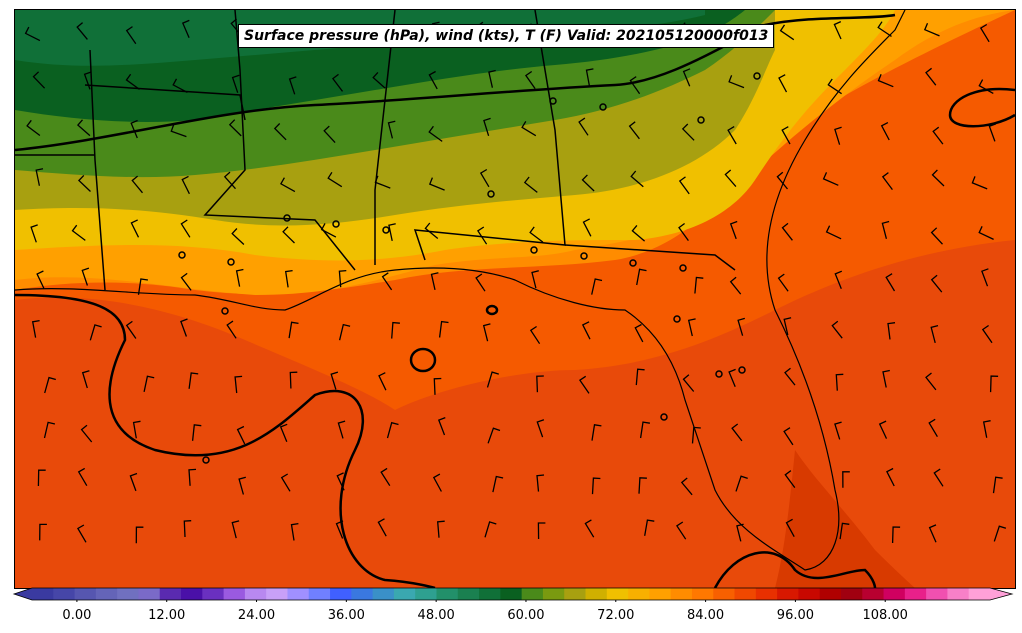 The height and width of the screenshot is (633, 1022). What do you see at coordinates (77, 615) in the screenshot?
I see `colorbar-tick-label: 0.00` at bounding box center [77, 615].